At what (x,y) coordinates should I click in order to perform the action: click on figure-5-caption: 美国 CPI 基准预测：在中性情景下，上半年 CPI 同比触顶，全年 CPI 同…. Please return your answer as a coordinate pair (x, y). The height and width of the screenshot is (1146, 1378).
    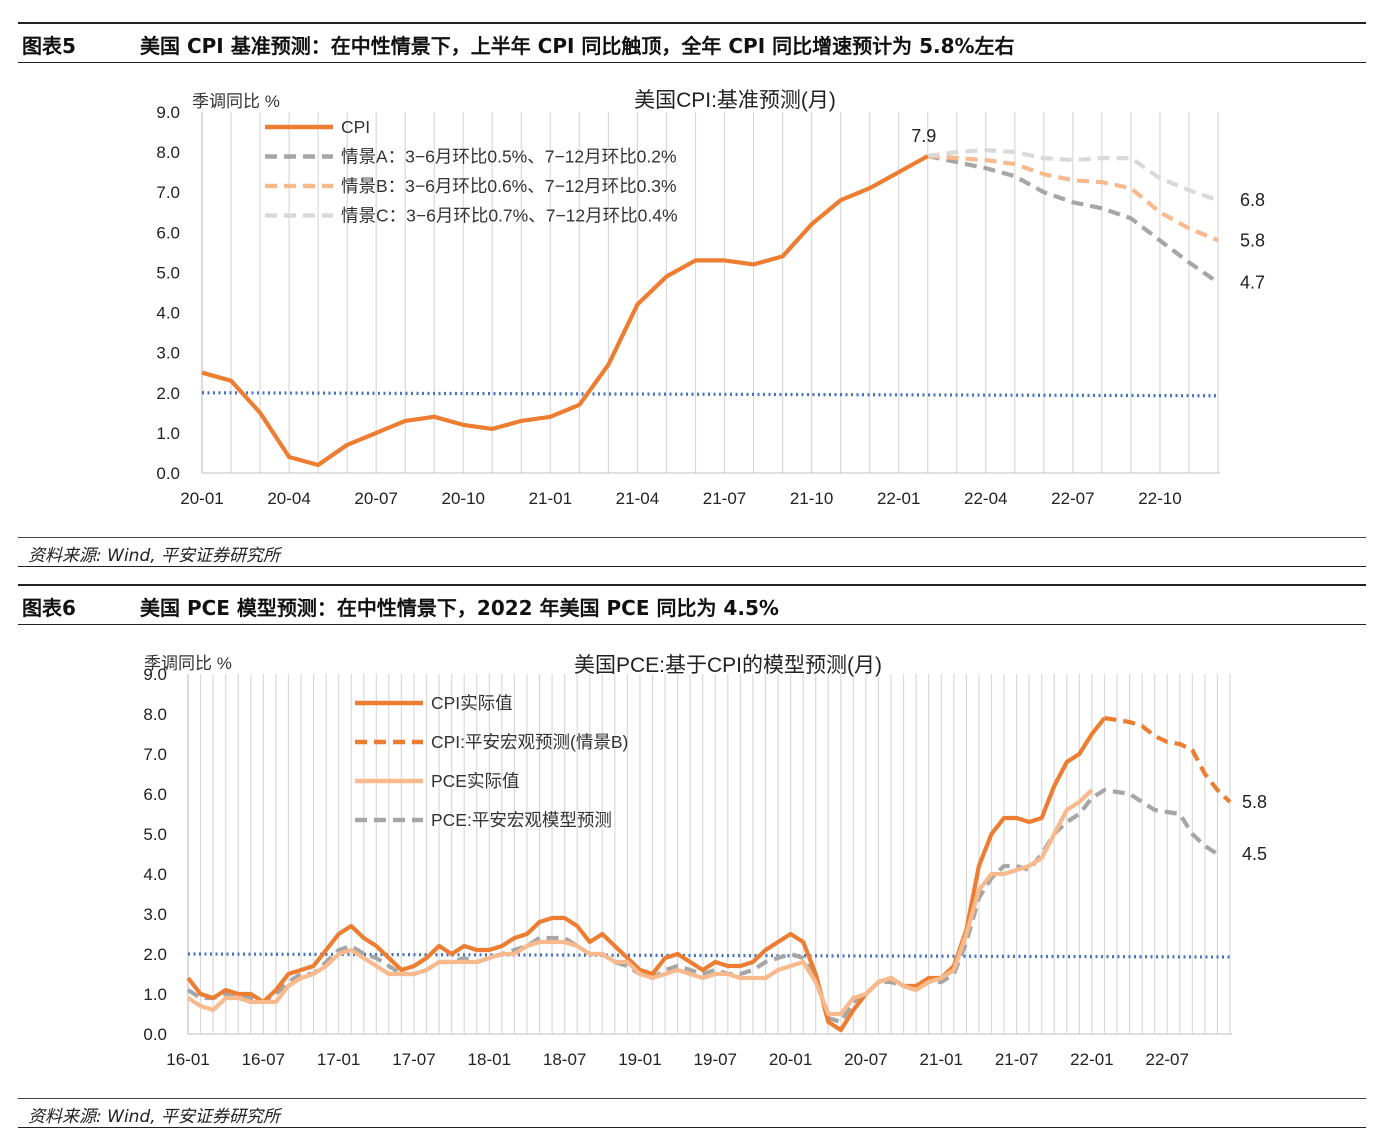
    Looking at the image, I should click on (577, 46).